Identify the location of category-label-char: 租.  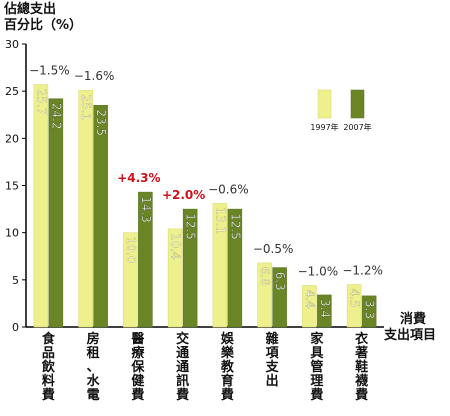
(93, 353).